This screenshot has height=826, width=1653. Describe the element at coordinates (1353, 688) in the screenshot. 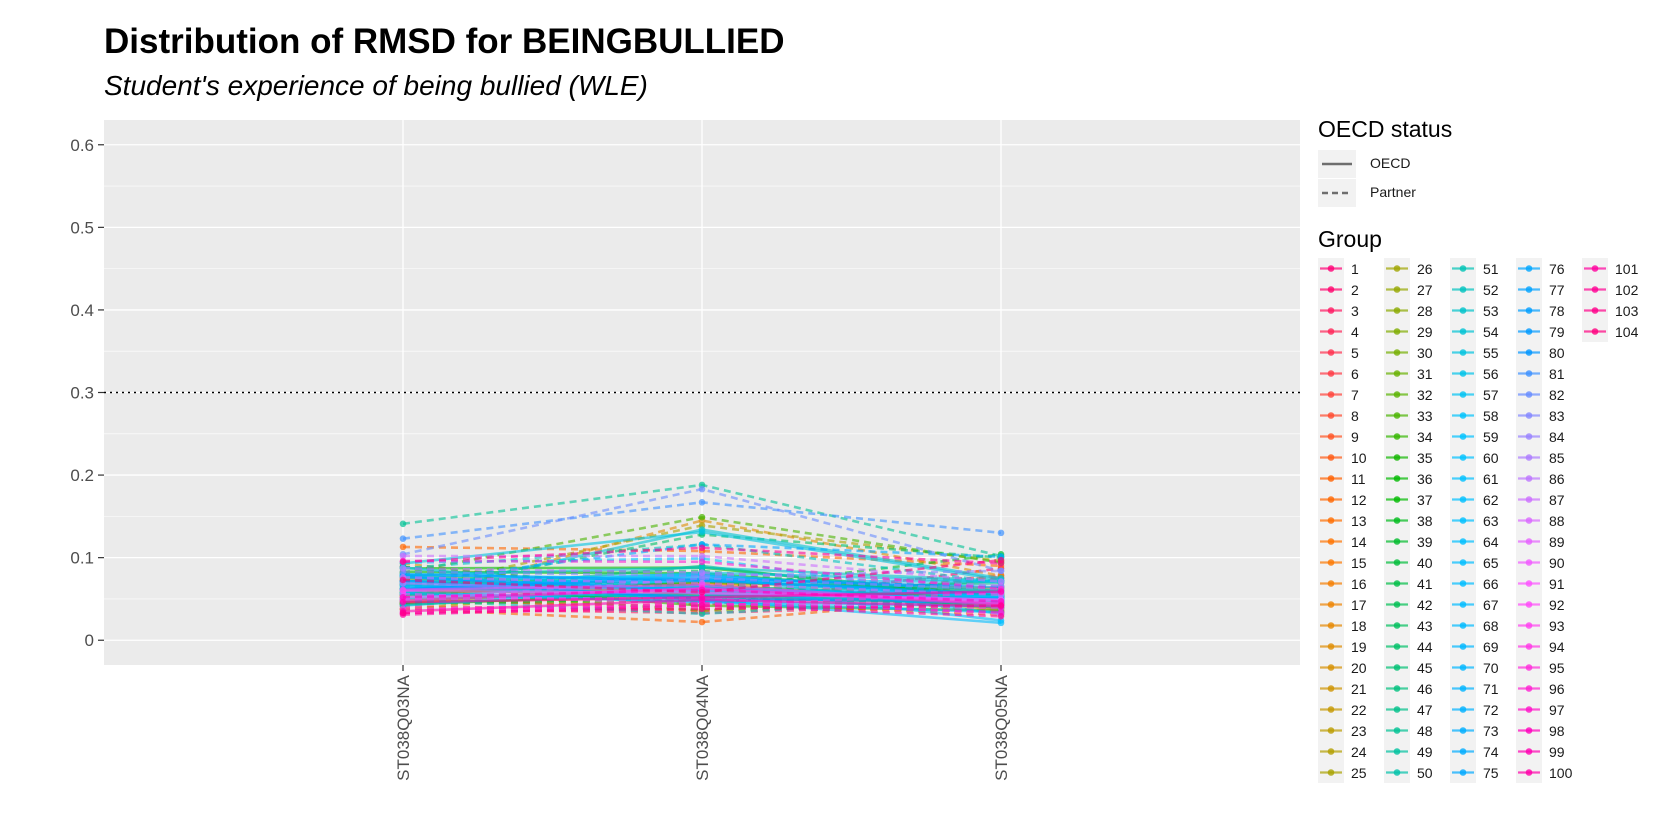

I see `legend-group-item: 21` at that location.